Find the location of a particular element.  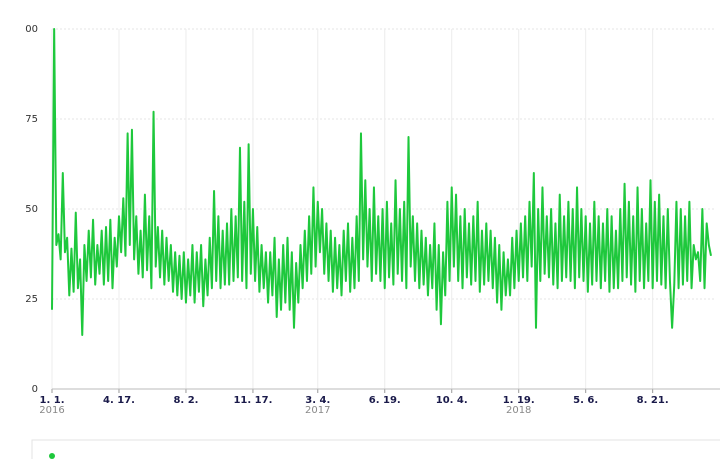

y-tick-label: 25 is located at coordinates (31, 299).